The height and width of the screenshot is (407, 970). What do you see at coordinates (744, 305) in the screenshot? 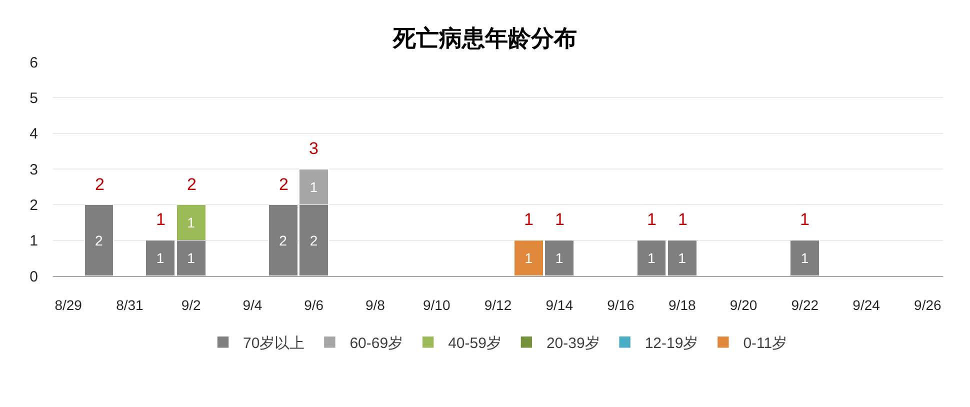
I see `x-tick-label: 9/20` at bounding box center [744, 305].